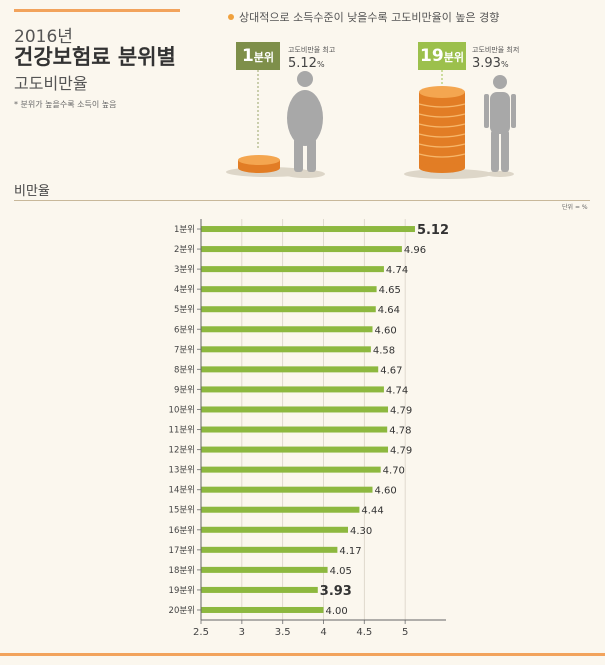 This screenshot has height=665, width=605. Describe the element at coordinates (184, 350) in the screenshot. I see `category-label: 7분위` at that location.